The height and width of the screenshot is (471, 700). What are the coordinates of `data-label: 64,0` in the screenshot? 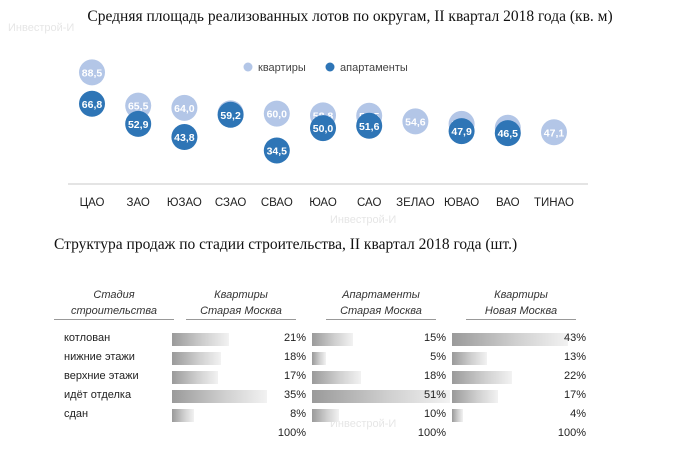 It's located at (184, 109).